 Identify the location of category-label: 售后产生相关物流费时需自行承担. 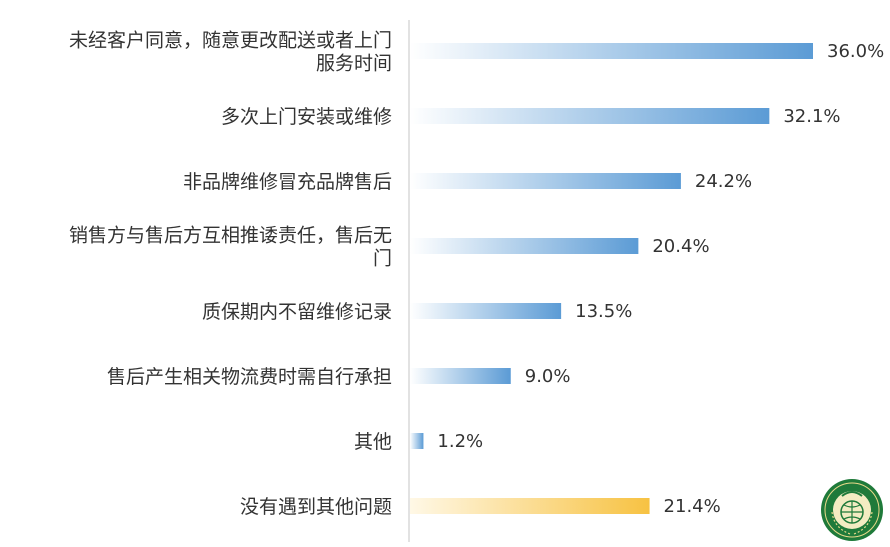
(249, 377).